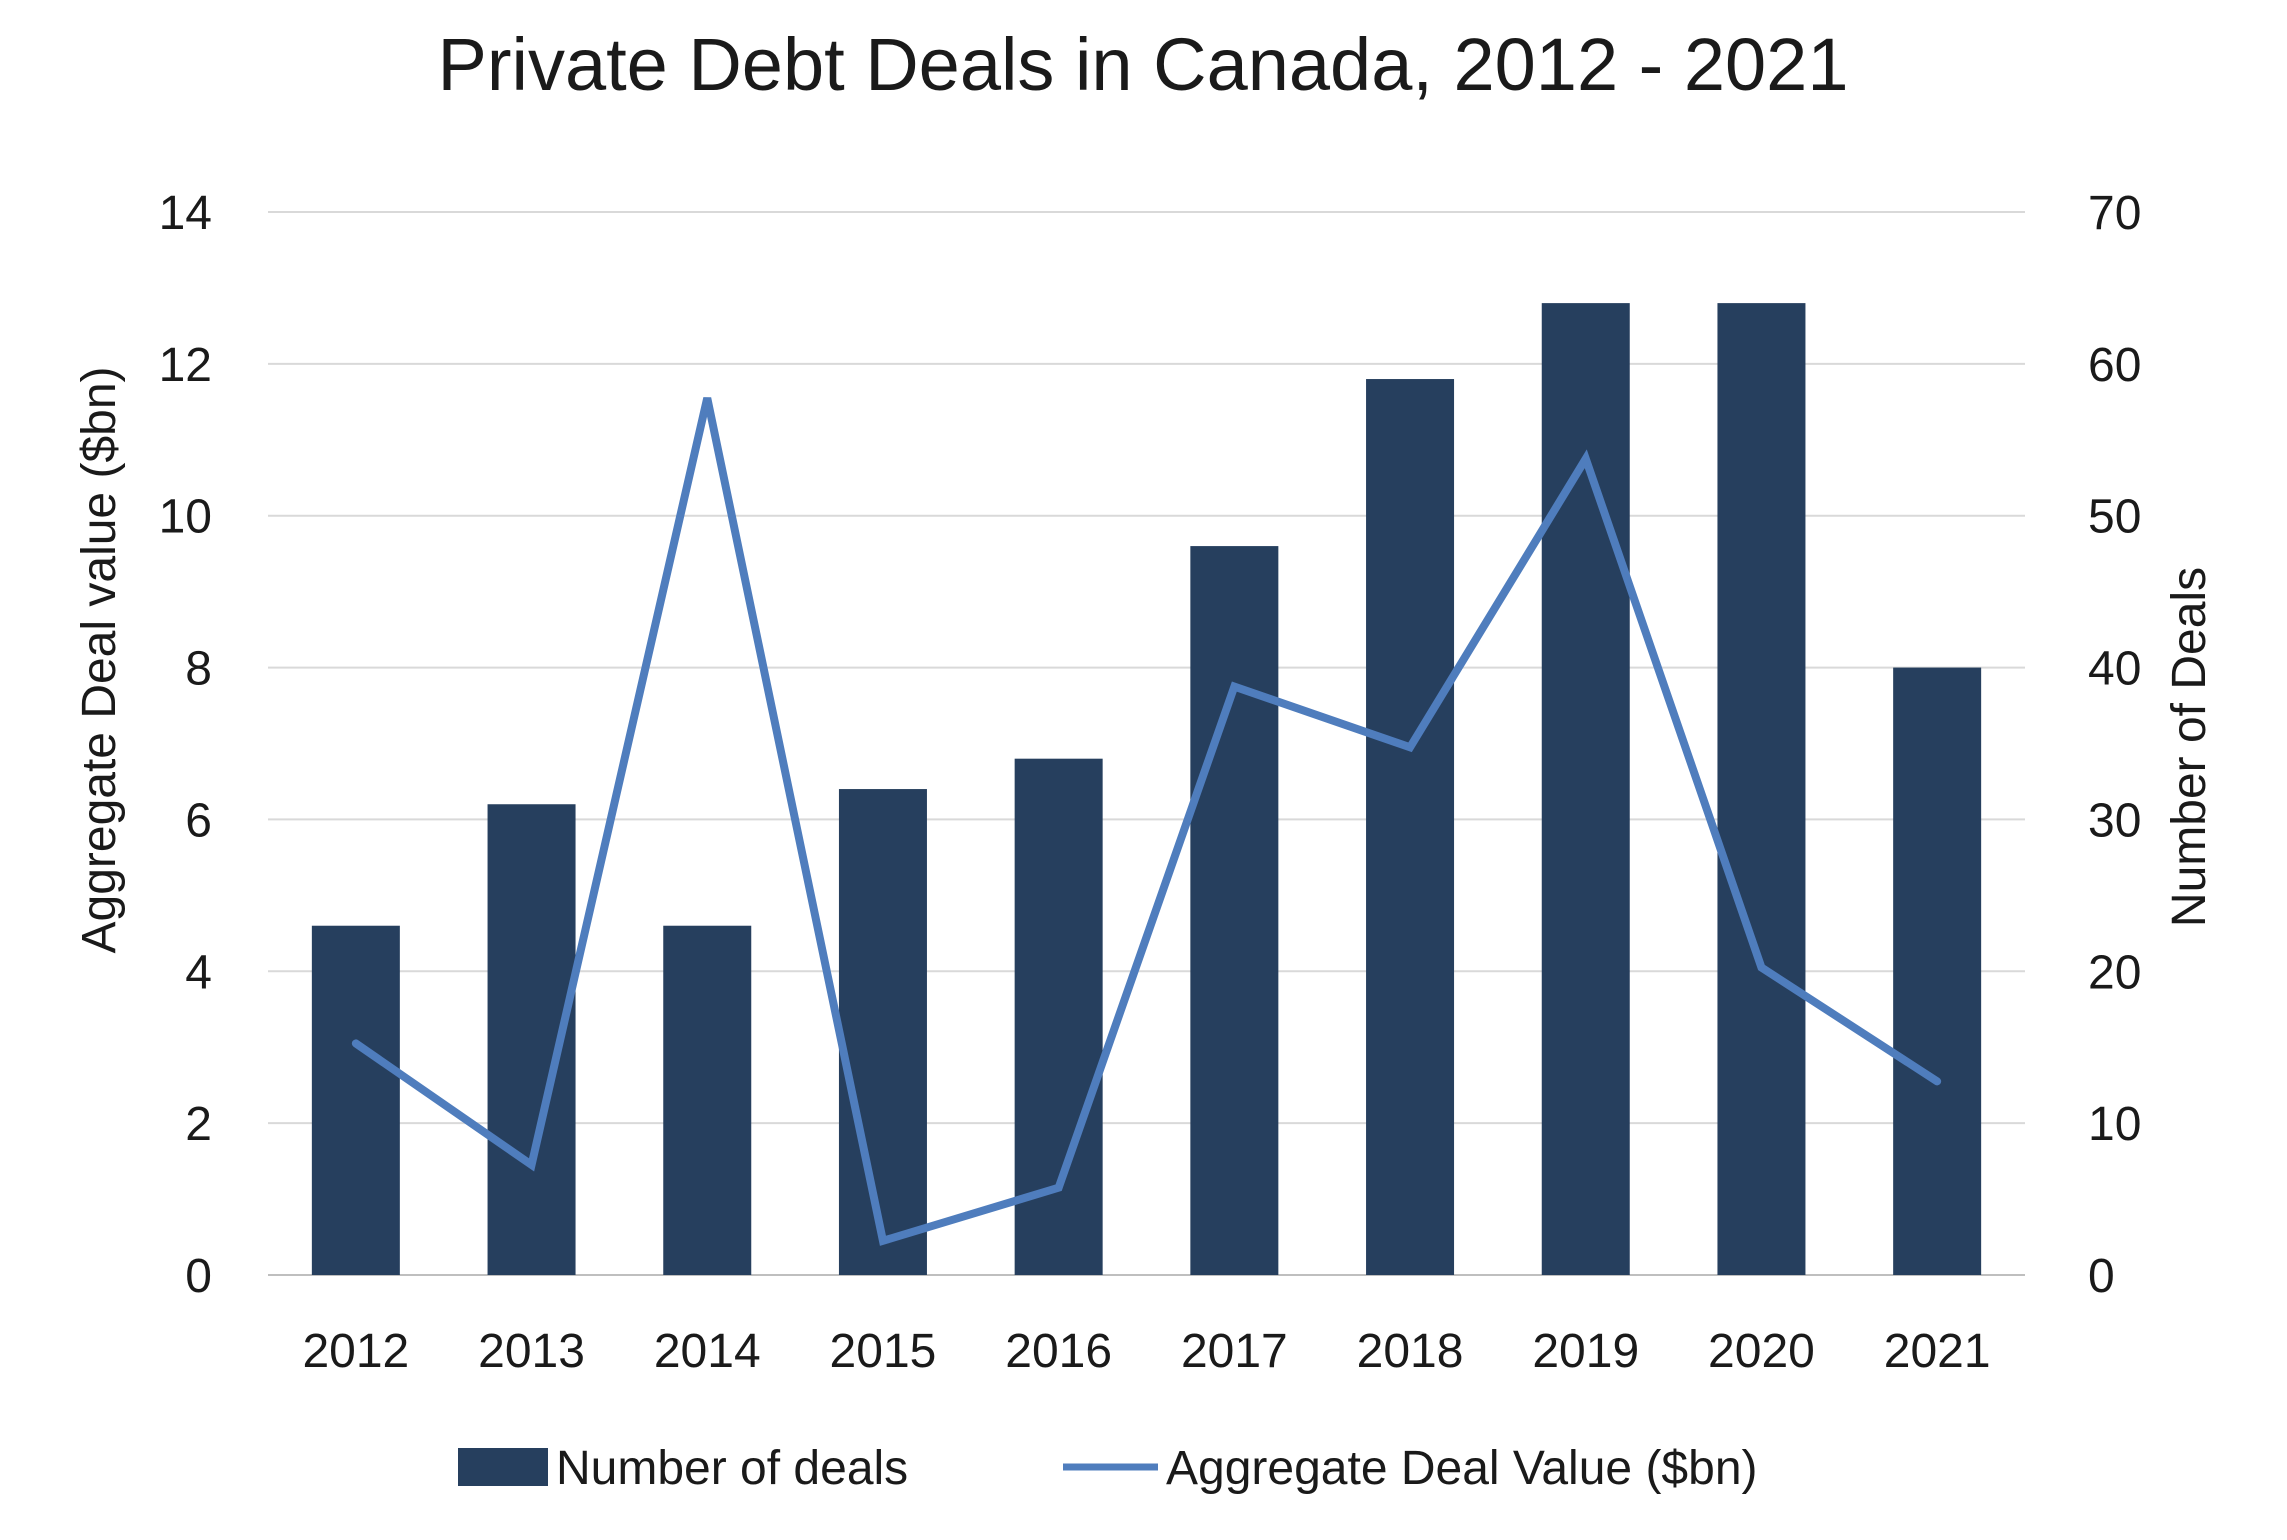  Describe the element at coordinates (198, 820) in the screenshot. I see `left-tick-label: 6` at that location.